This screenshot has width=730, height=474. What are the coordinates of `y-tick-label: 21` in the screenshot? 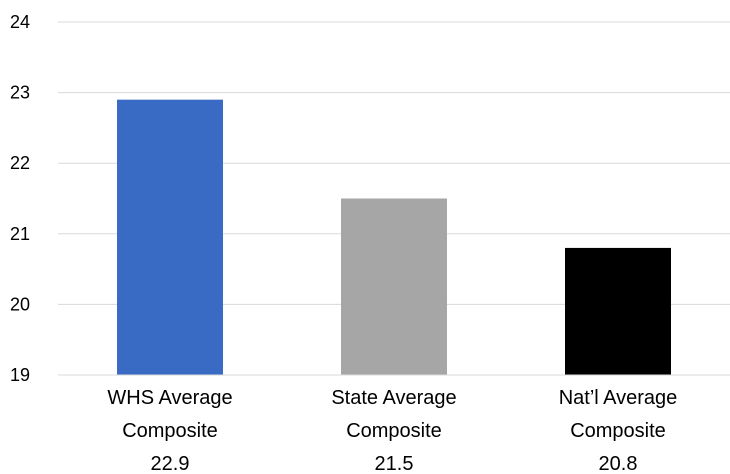 It's located at (20, 234).